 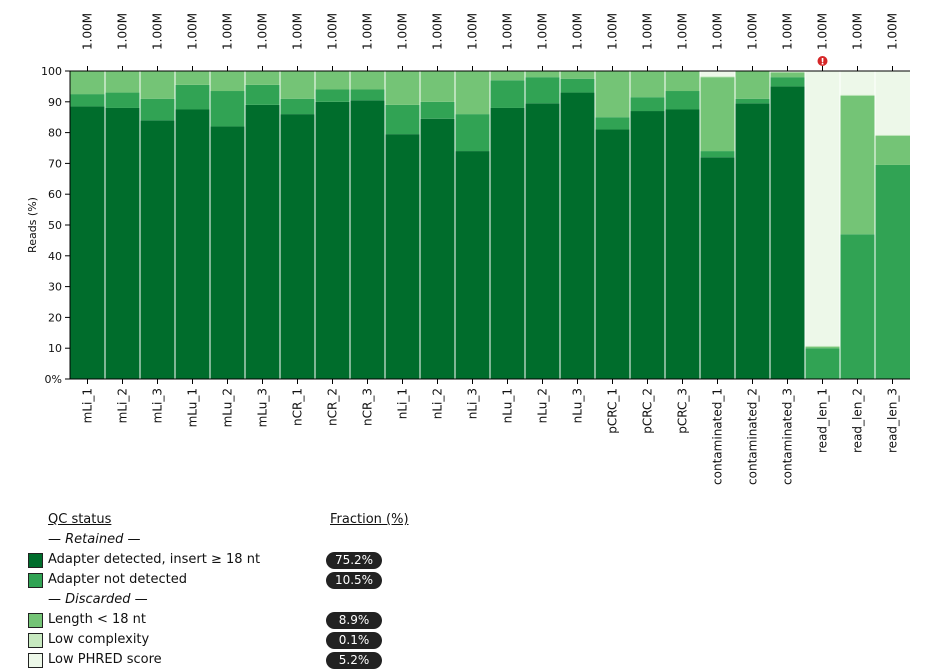 I want to click on x-tick-label: contaminated_1, so click(x=718, y=436).